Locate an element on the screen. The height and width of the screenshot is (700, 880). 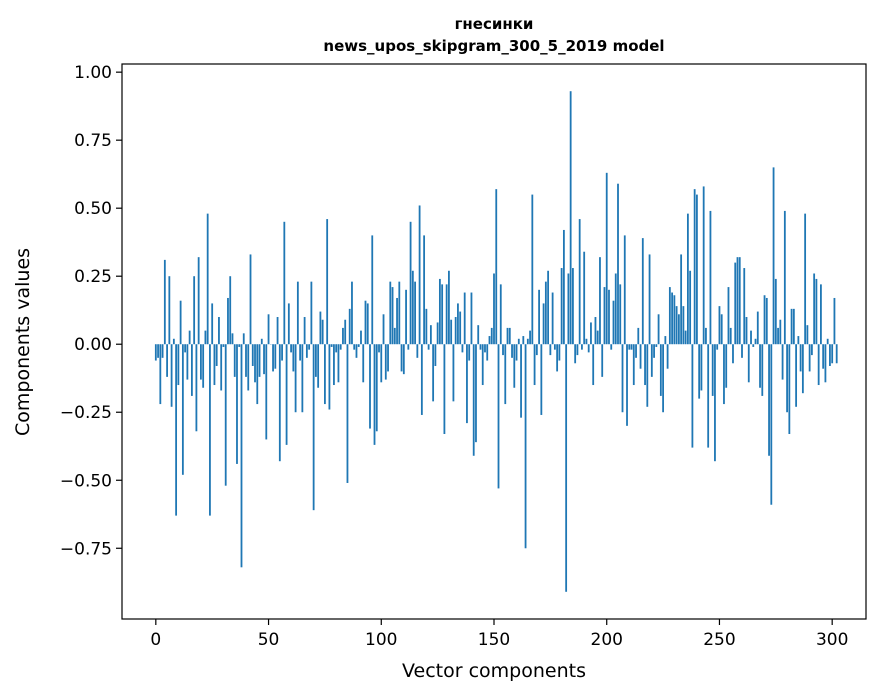
x-tick-label: 300 is located at coordinates (832, 640).